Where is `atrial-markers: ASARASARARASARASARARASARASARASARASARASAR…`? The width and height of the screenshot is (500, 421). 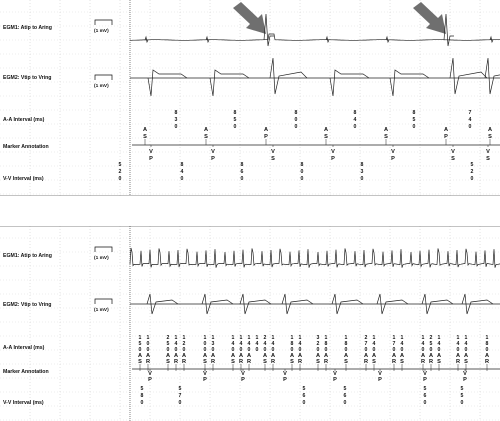
atrial-markers: ASARASARARASARASARARASARASARASARASARASAR… is located at coordinates (313, 362).